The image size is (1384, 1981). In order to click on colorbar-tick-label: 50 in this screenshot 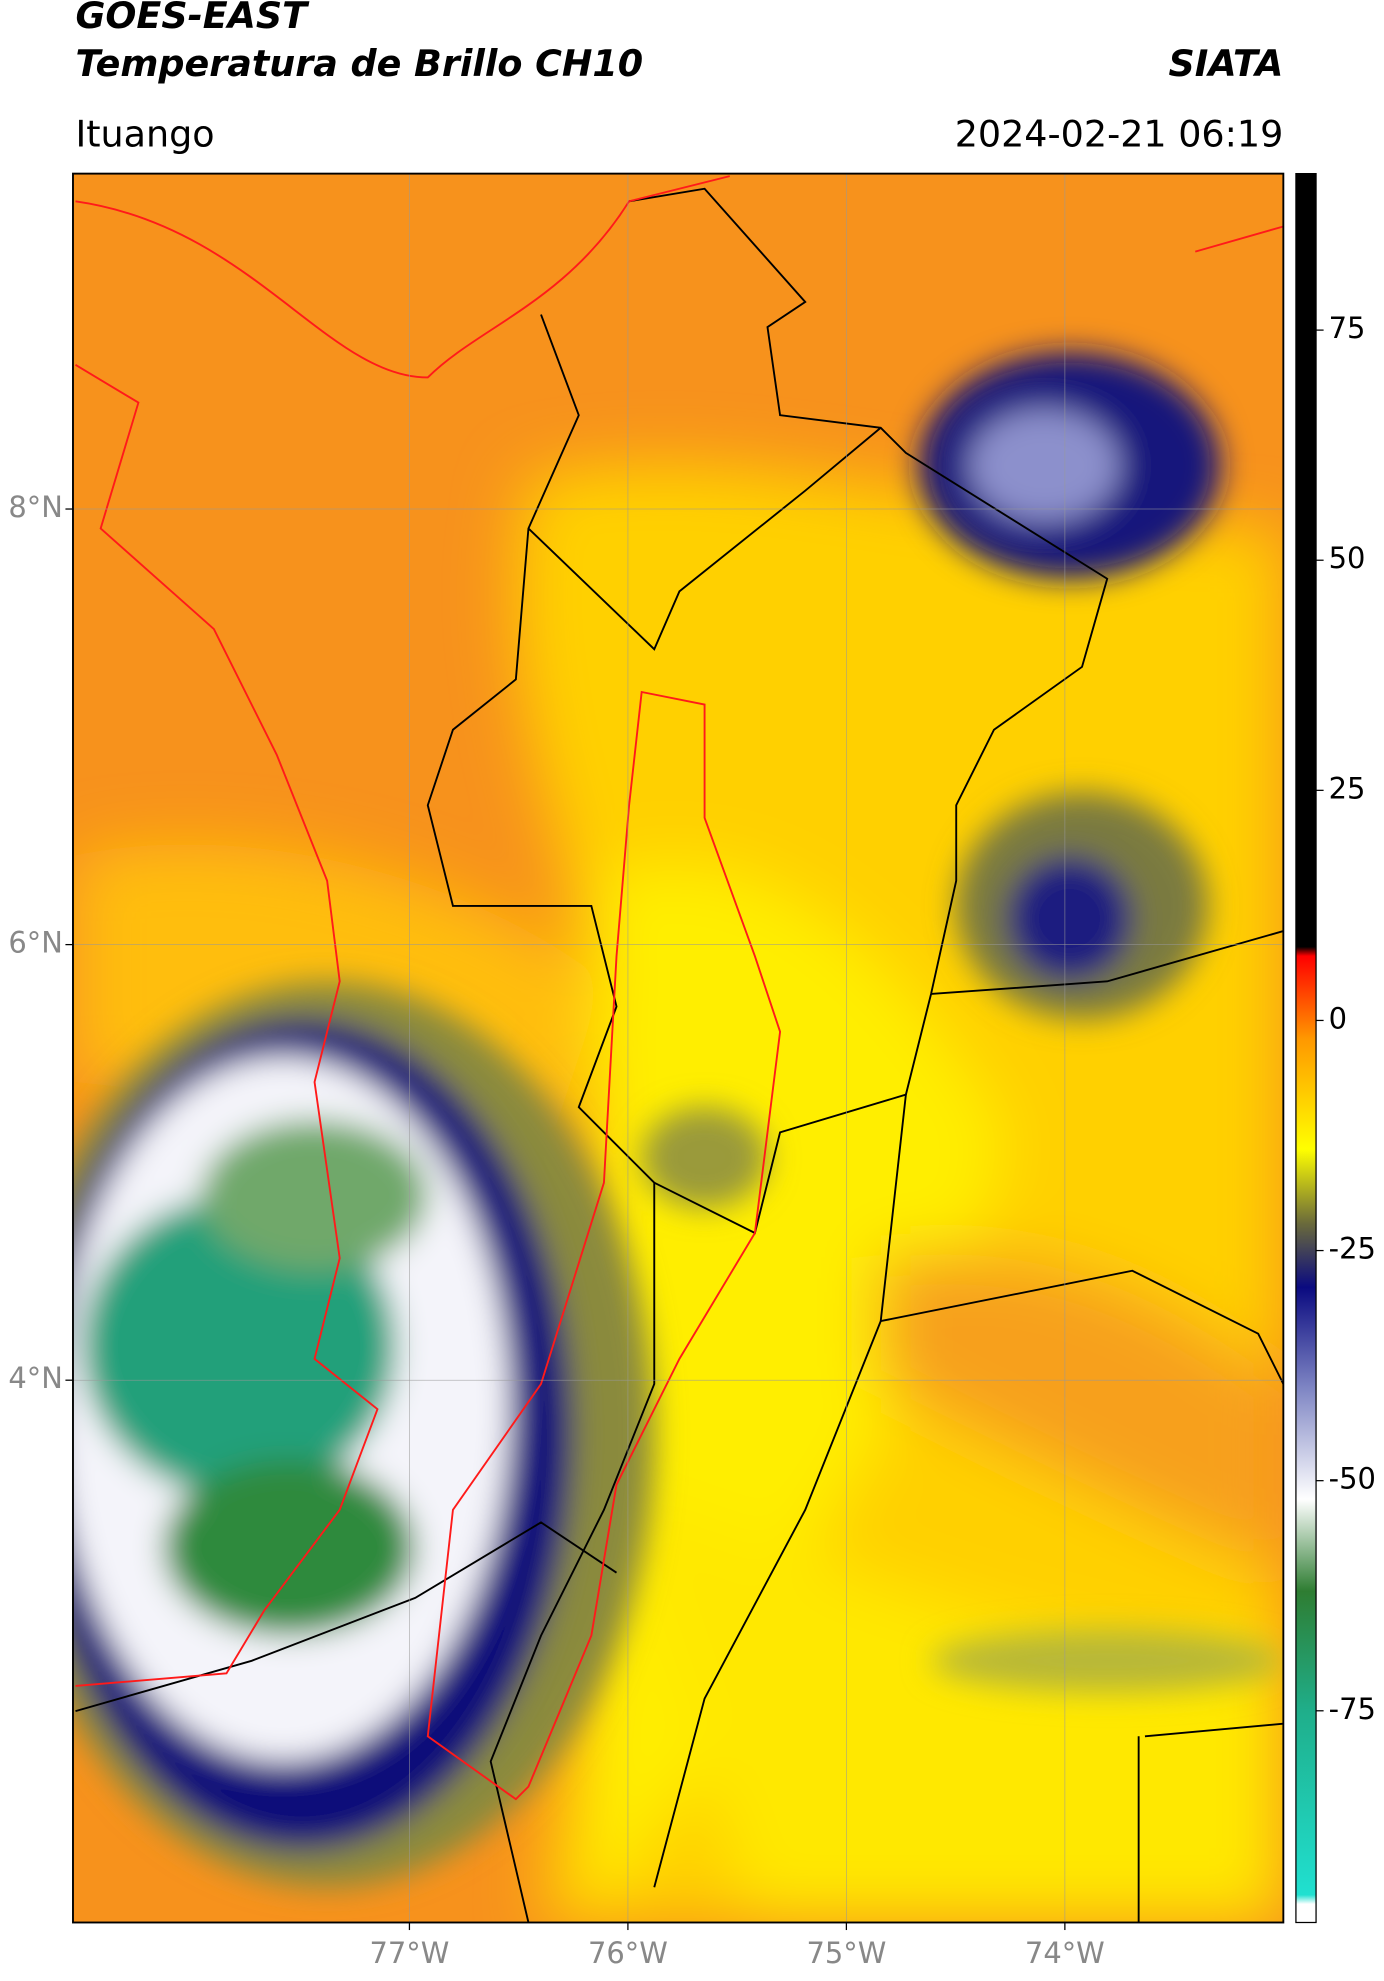, I will do `click(1347, 558)`.